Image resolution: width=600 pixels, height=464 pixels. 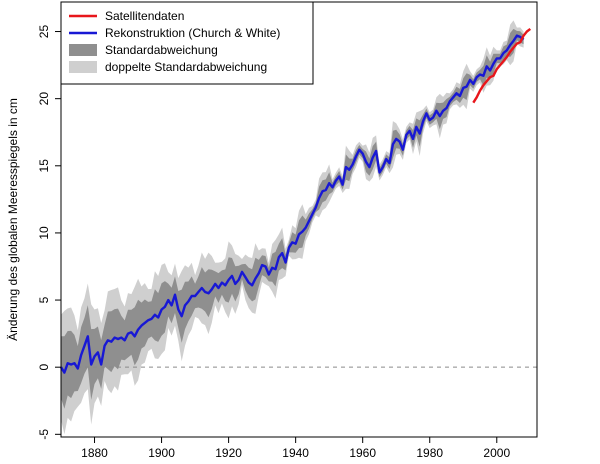 I want to click on x-axis: 1880 1900 1920 1940 1960 1980 2000, so click(x=295, y=448).